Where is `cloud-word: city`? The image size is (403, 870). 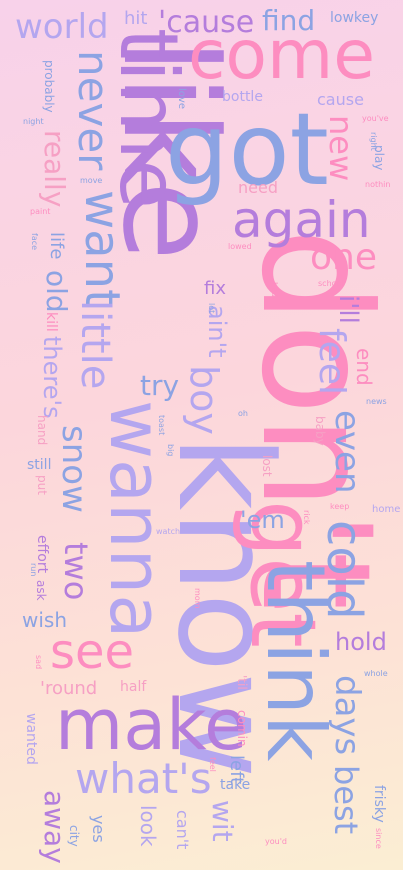 cloud-word: city is located at coordinates (74, 836).